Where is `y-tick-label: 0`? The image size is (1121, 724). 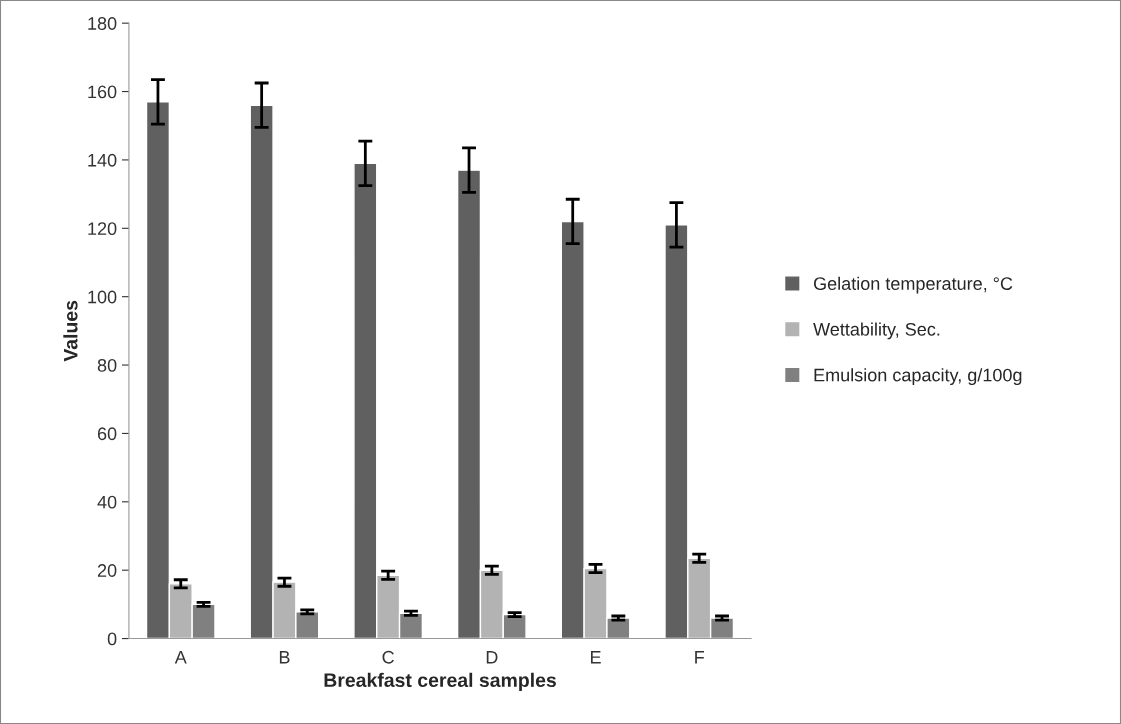 y-tick-label: 0 is located at coordinates (112, 639).